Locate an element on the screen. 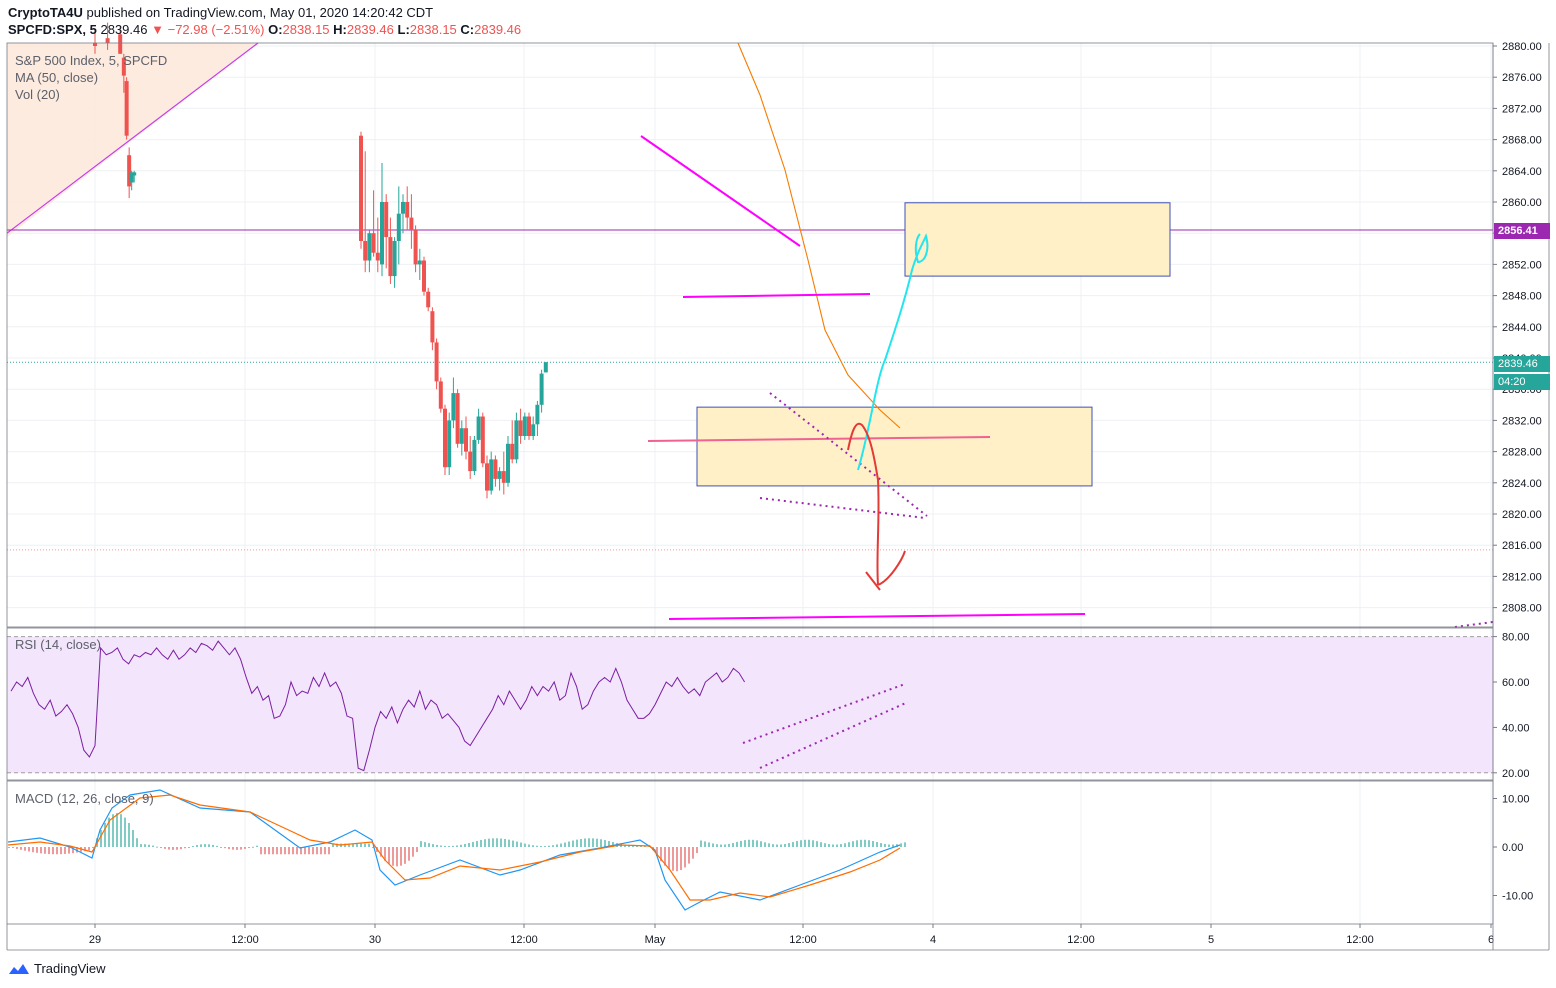 This screenshot has width=1556, height=988. time-tick-label: 29 is located at coordinates (95, 940).